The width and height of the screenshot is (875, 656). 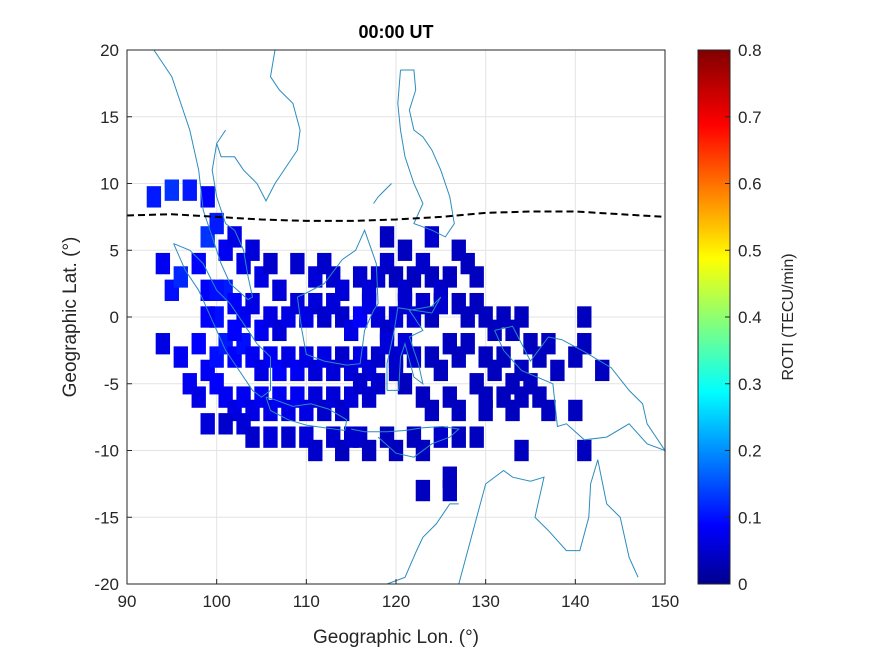 I want to click on colorbar-ticks: 0.8 0.7 0.6 0.5 0.4 0.3 0.2 0.1 0, so click(x=743, y=317).